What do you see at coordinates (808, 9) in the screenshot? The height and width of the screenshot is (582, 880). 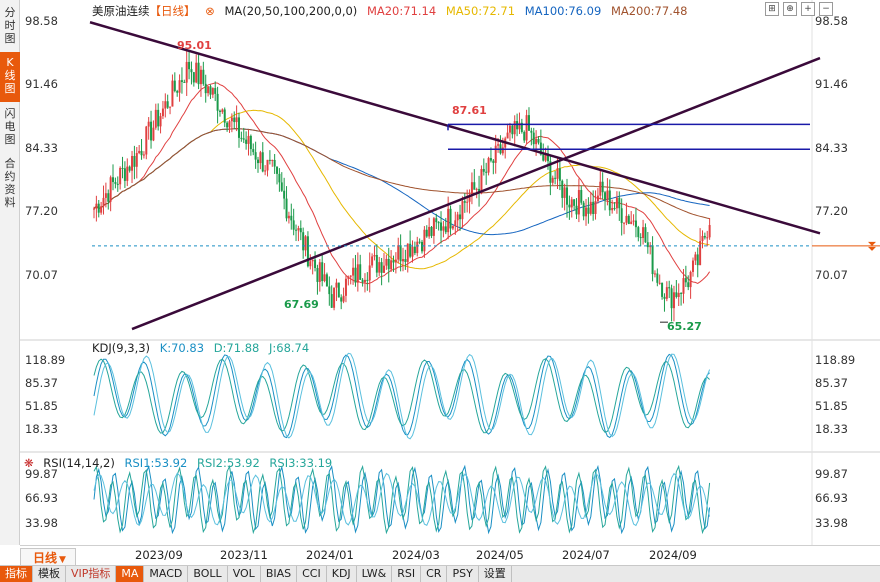 I see `zoom-in-icon: +` at bounding box center [808, 9].